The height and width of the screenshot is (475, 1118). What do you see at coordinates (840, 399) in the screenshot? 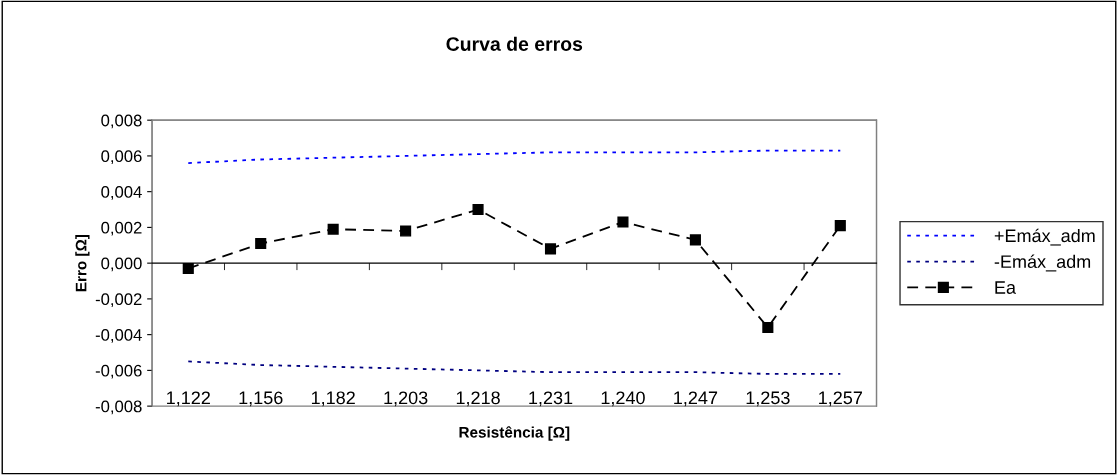
I see `x-tick-label: 1,257` at bounding box center [840, 399].